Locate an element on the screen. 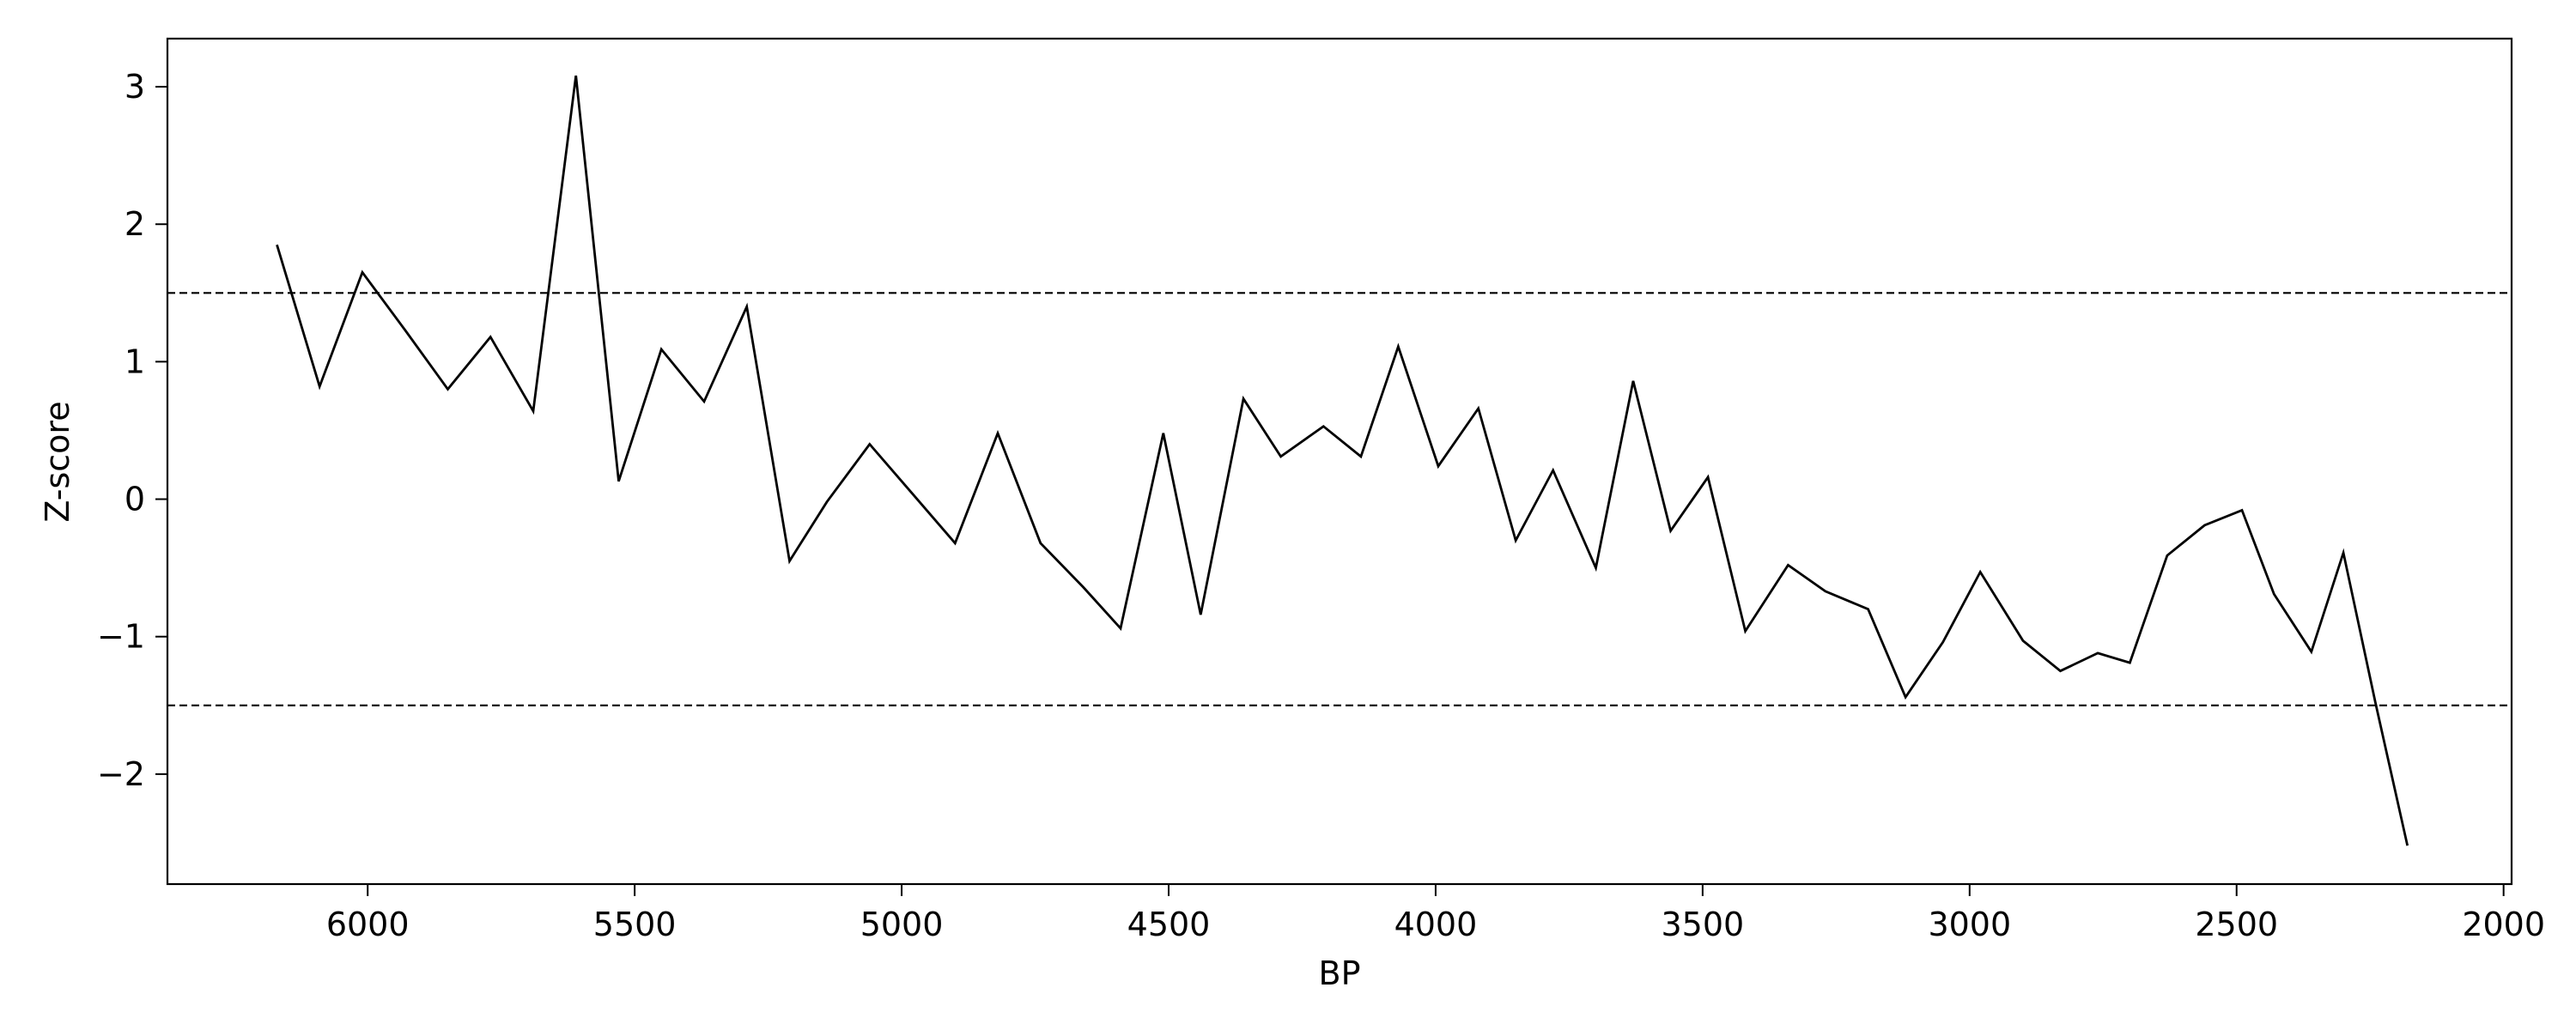 The height and width of the screenshot is (1030, 2576). x-tick-label: 2500 is located at coordinates (2236, 924).